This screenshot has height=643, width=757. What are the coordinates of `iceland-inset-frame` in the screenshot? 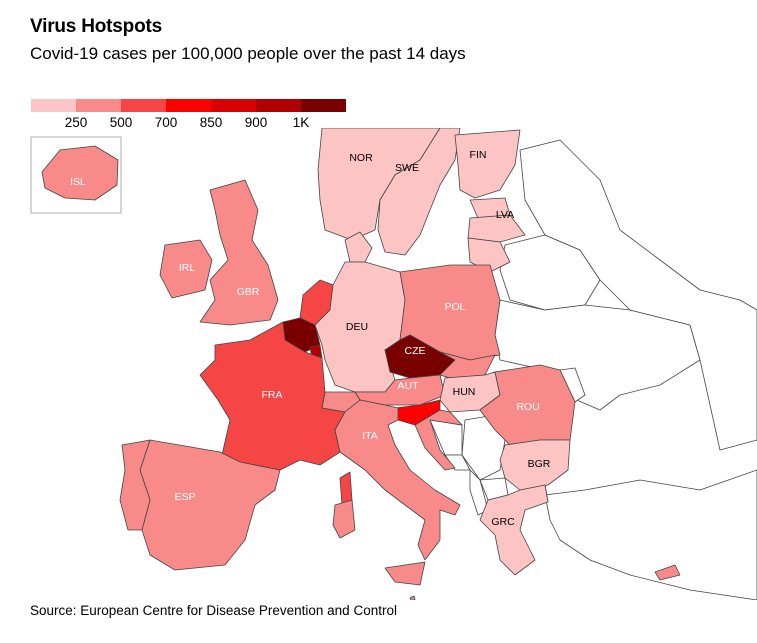 It's located at (76, 175).